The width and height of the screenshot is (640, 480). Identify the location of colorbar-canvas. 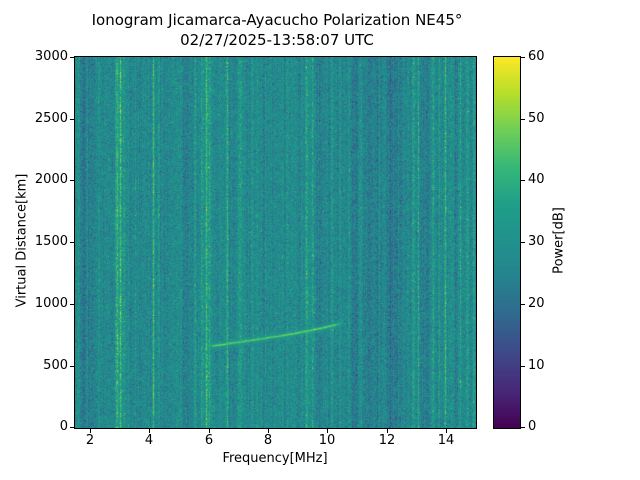
(507, 242).